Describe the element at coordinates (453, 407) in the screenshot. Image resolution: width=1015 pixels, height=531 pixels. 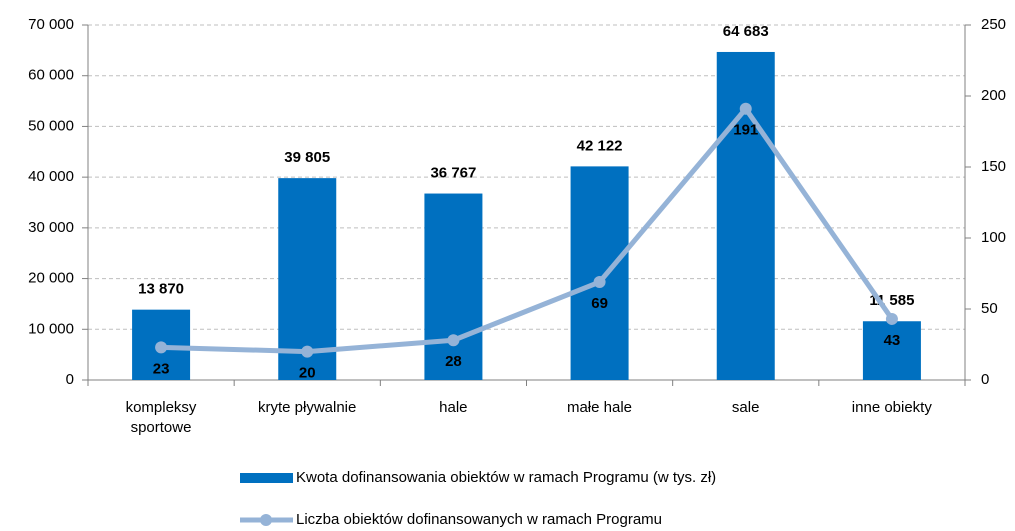
I see `x-tick-label: hale` at that location.